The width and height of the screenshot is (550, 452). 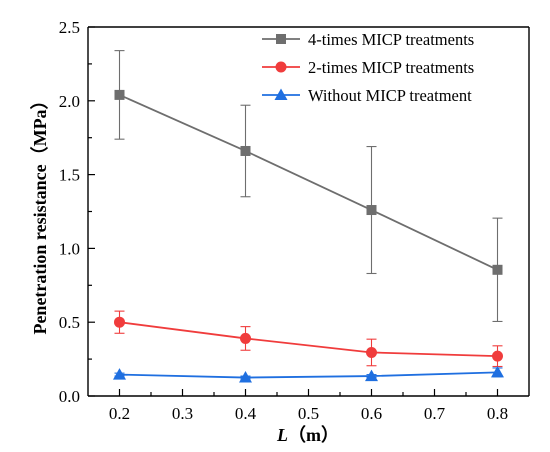 What do you see at coordinates (391, 39) in the screenshot?
I see `legend-label: 4-times MICP treatments` at bounding box center [391, 39].